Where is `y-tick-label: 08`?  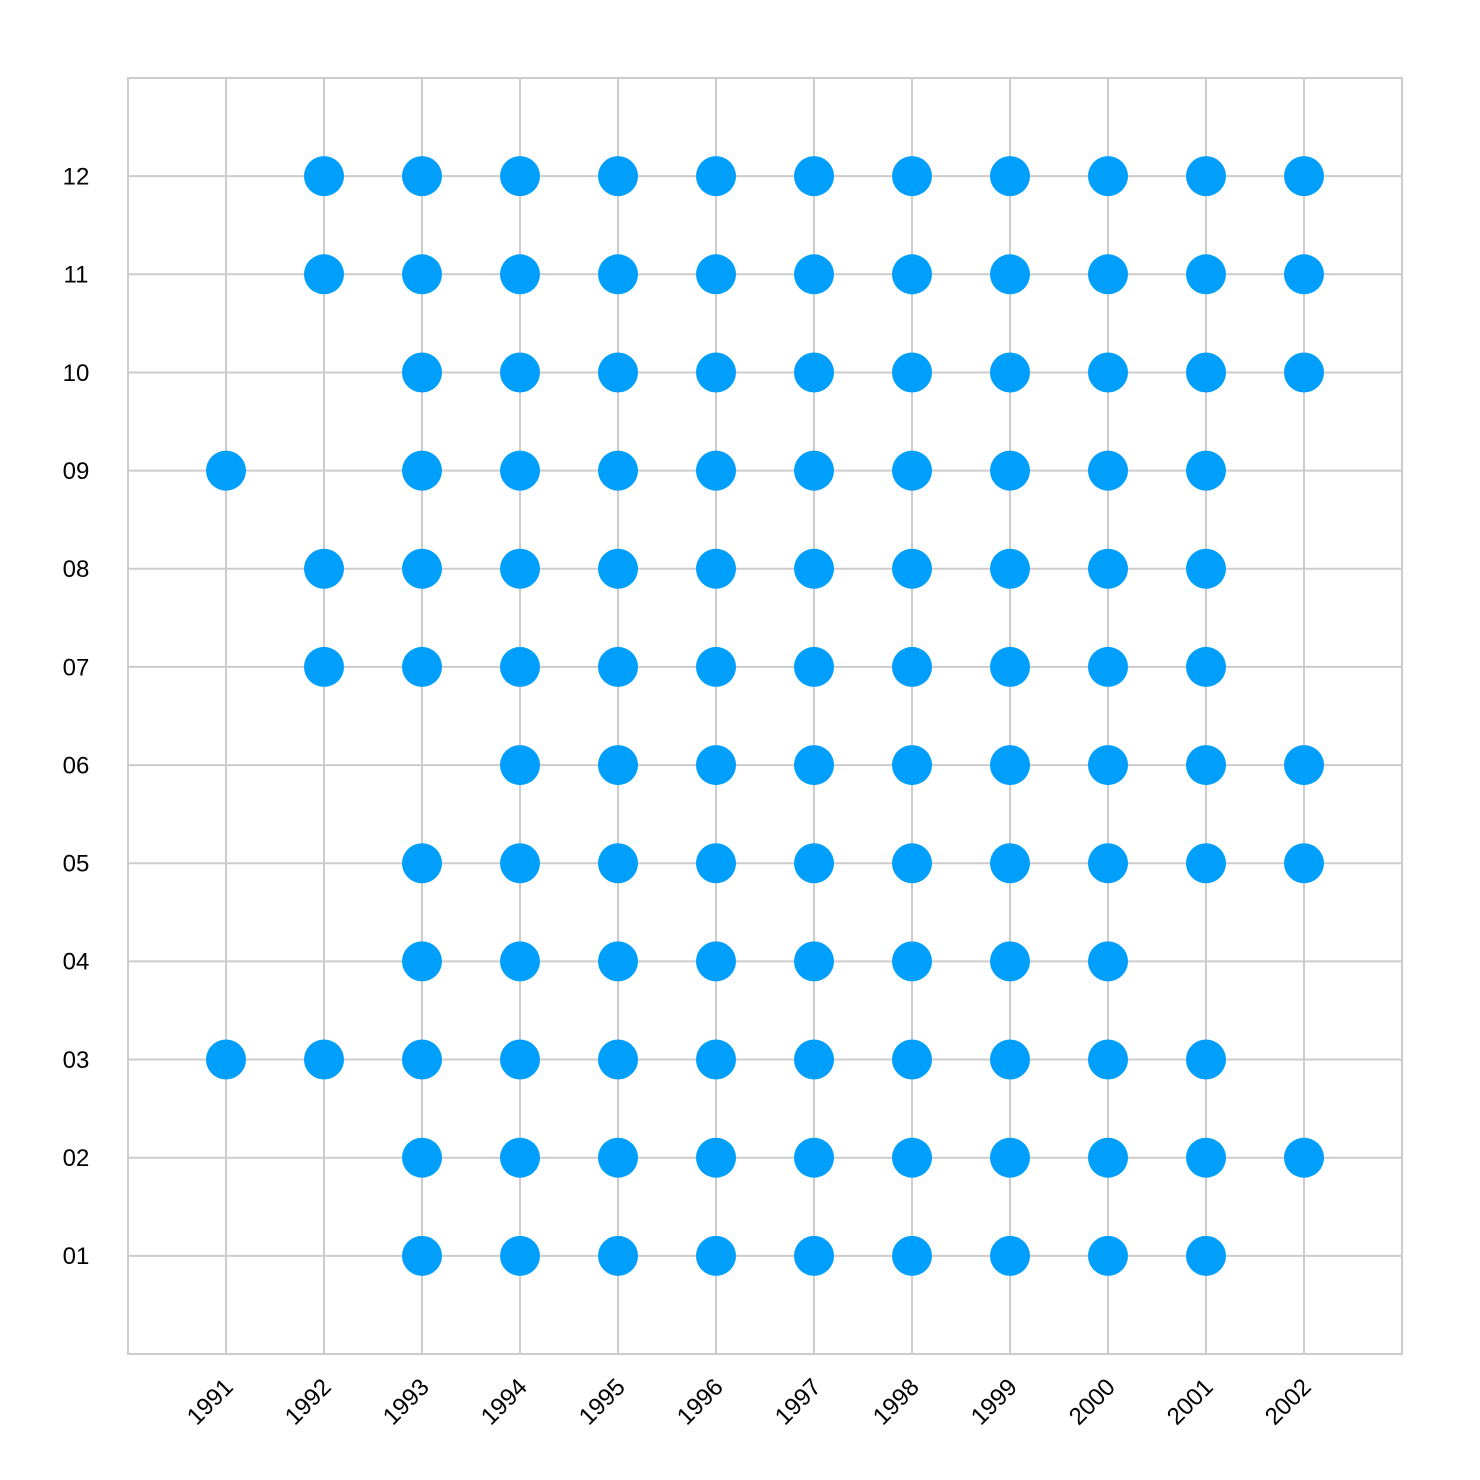 y-tick-label: 08 is located at coordinates (76, 569).